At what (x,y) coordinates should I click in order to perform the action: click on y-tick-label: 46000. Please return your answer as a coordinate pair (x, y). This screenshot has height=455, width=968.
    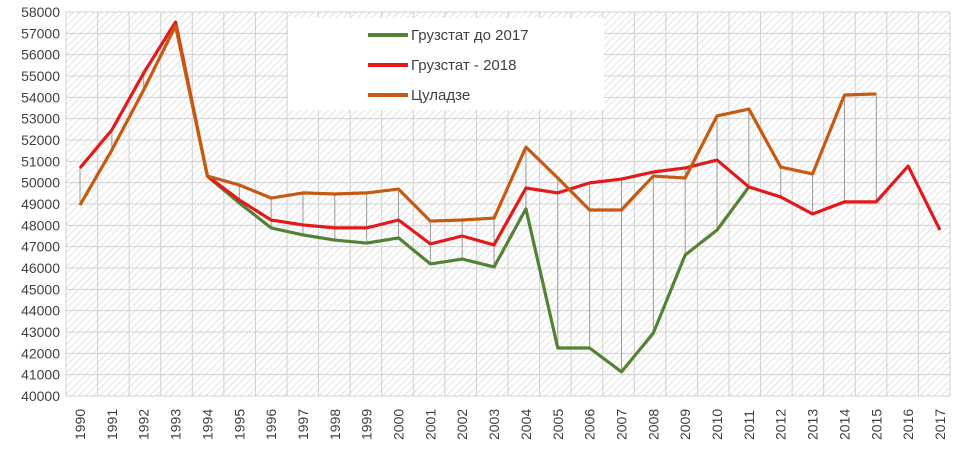
    Looking at the image, I should click on (40, 268).